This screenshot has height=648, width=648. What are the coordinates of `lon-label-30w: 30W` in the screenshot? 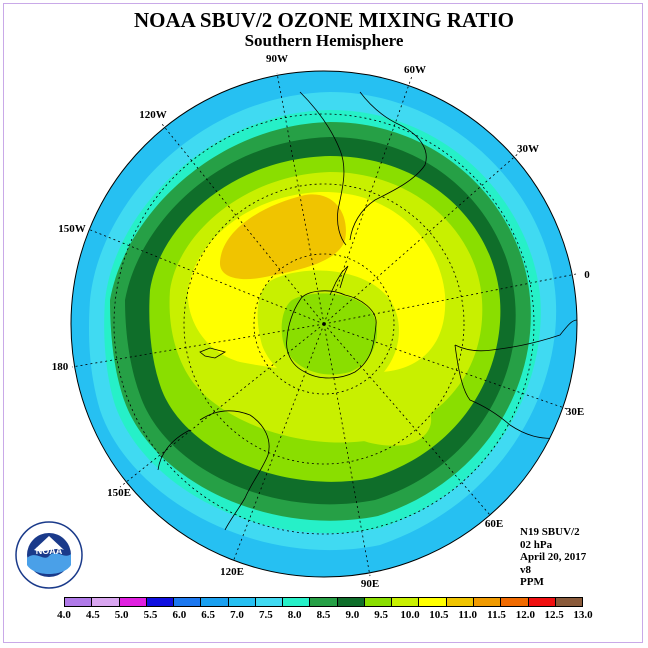 It's located at (528, 149).